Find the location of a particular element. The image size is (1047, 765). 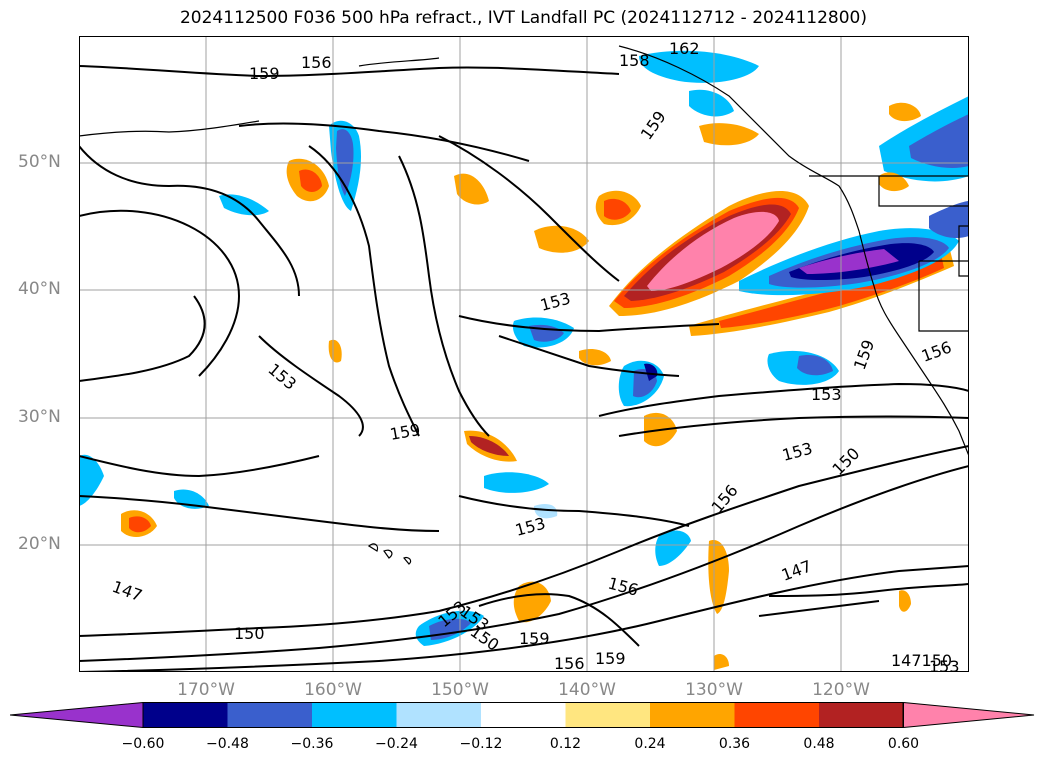

colorbar-tick-label: −0.48 is located at coordinates (227, 744).